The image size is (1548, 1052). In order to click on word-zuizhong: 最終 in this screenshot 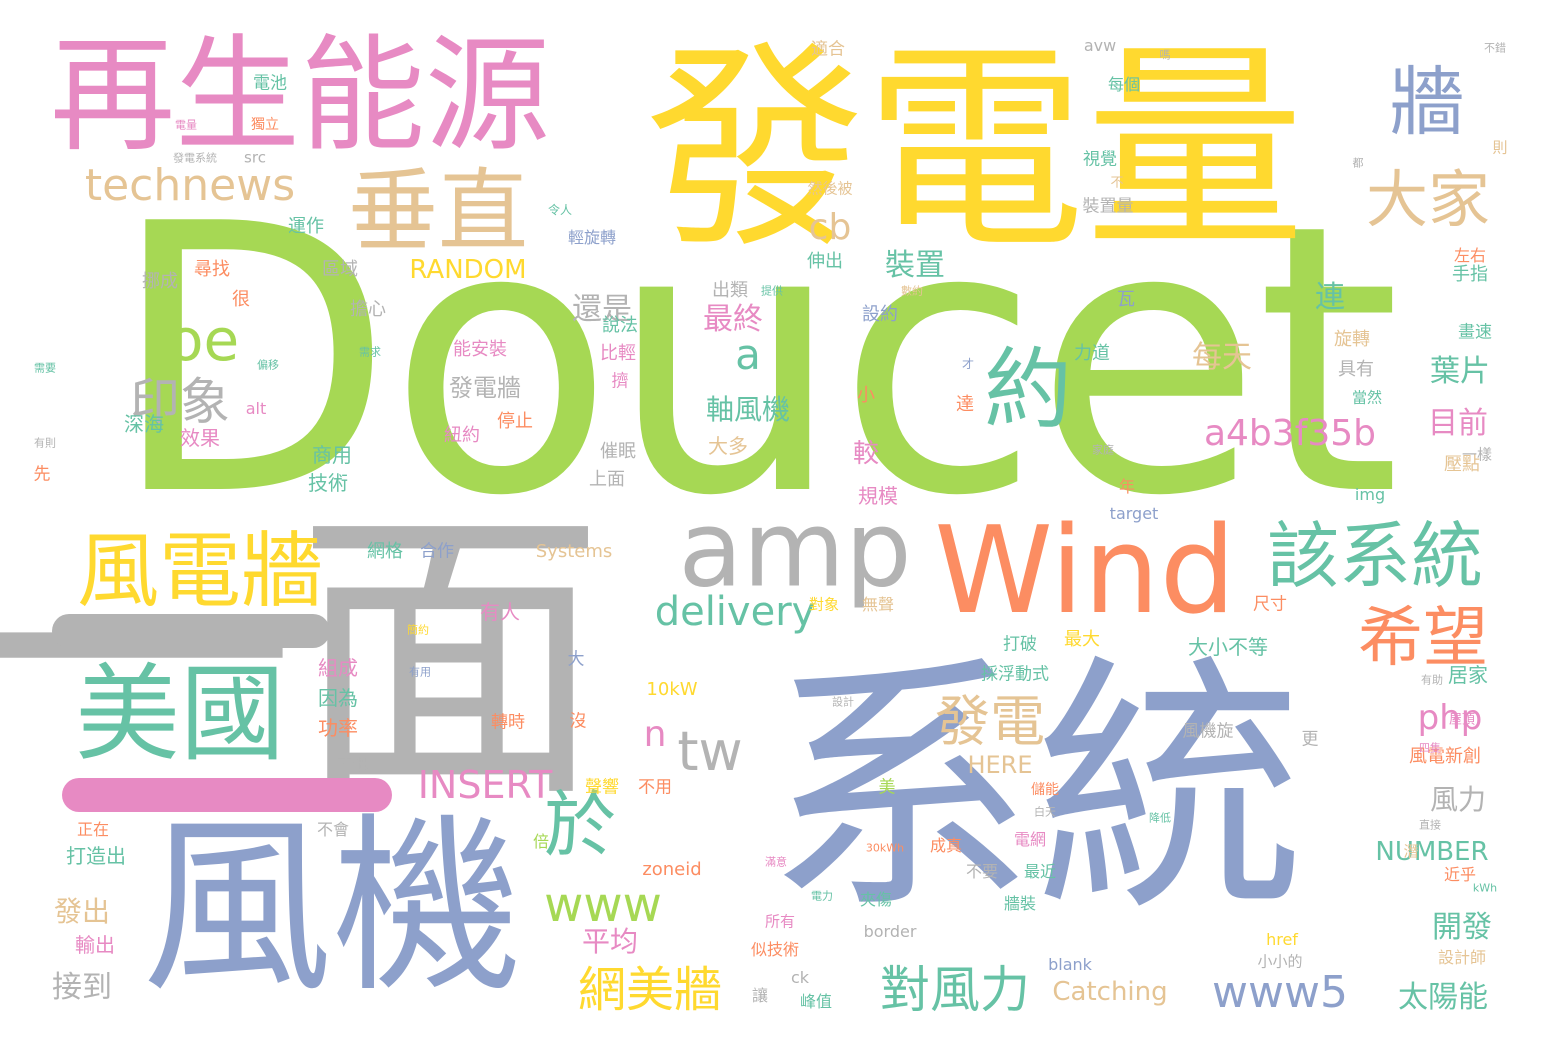, I will do `click(733, 319)`.